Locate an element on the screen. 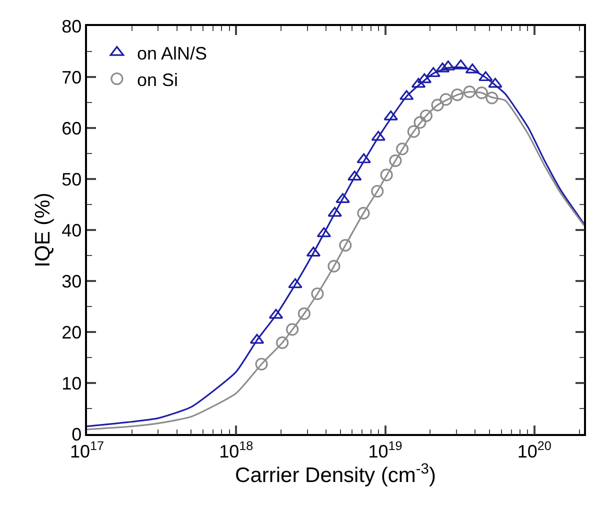 The width and height of the screenshot is (590, 507). x-tick-label: 10$^{19}$ is located at coordinates (385, 450).